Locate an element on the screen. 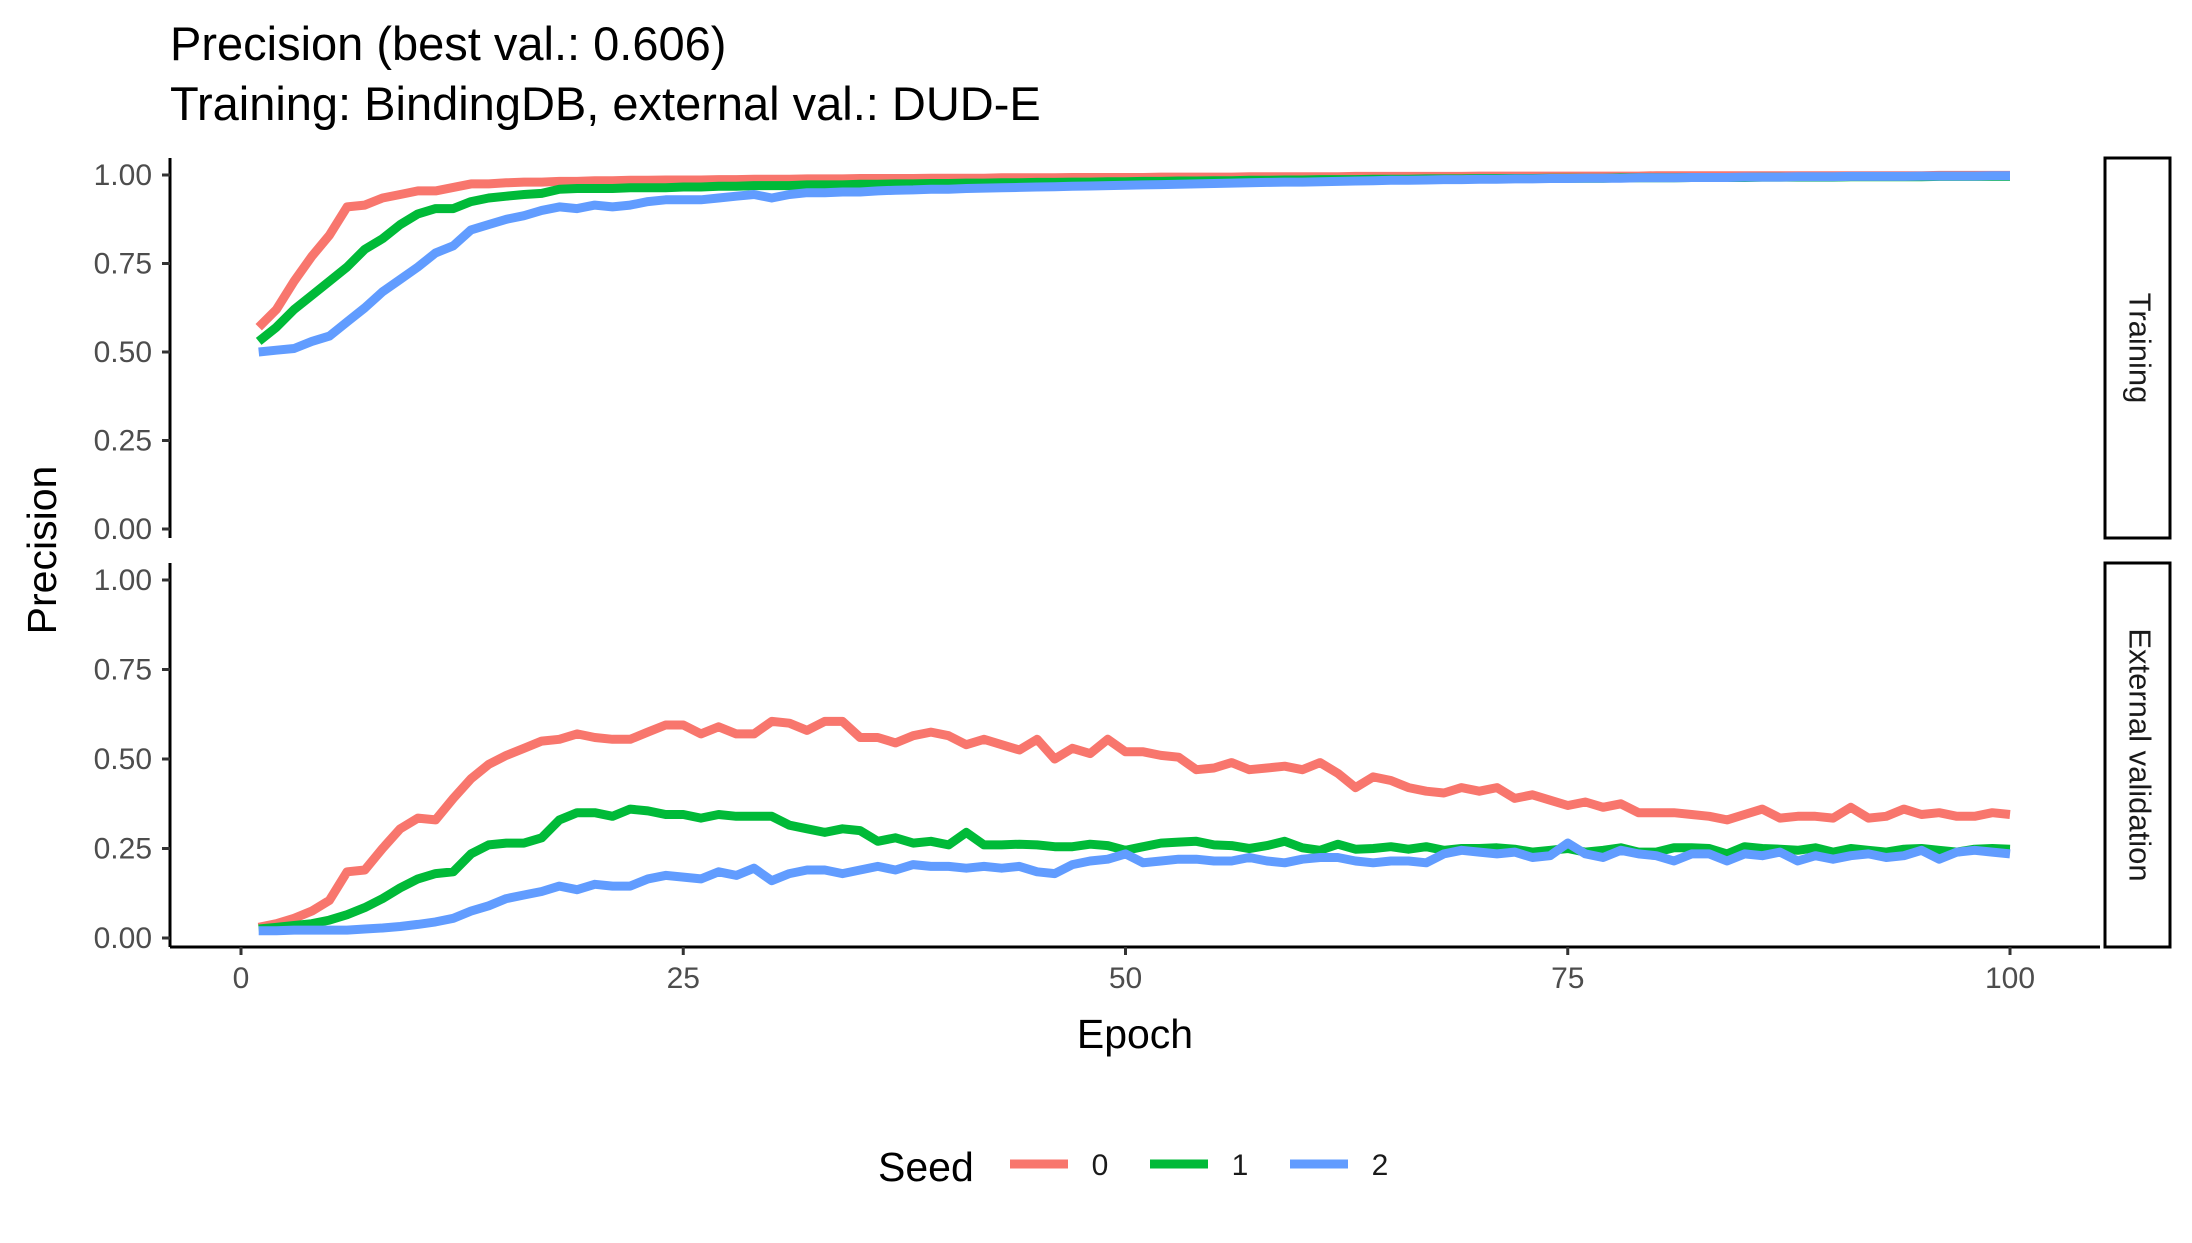 The height and width of the screenshot is (1243, 2192). x-tick-label: 25 is located at coordinates (683, 978).